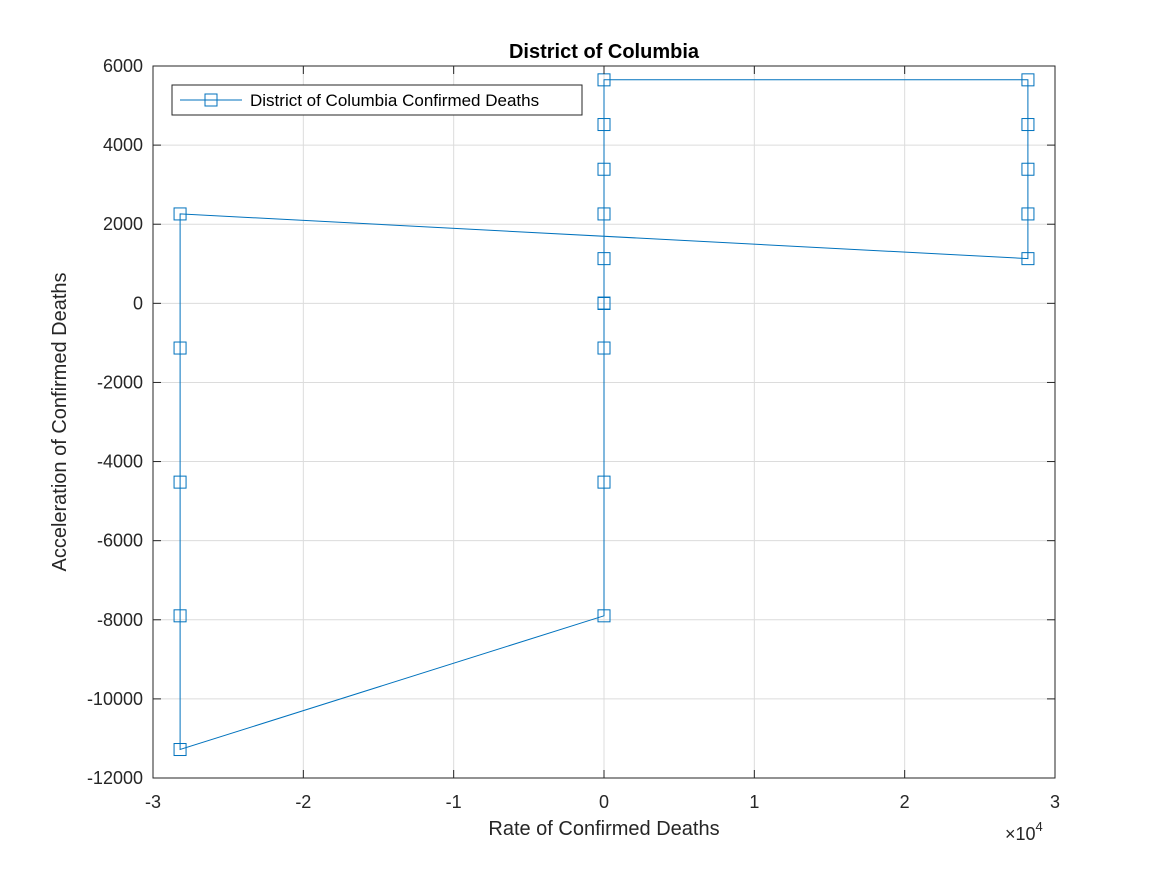  I want to click on legend: District of Columbia Confirmed Deaths, so click(377, 100).